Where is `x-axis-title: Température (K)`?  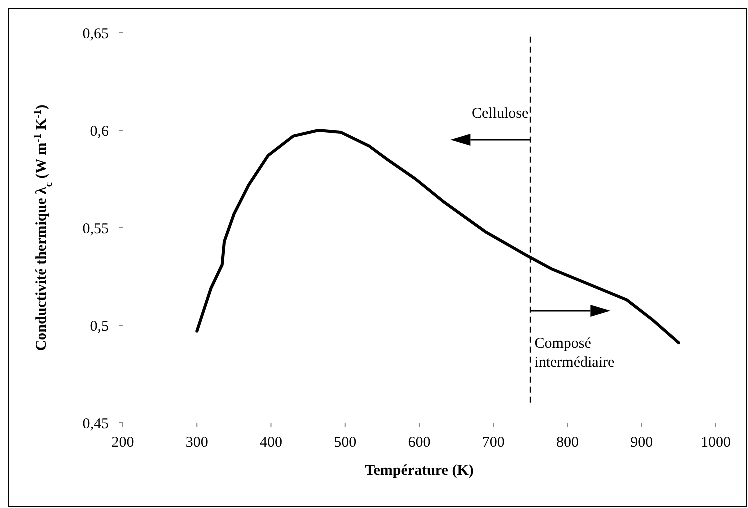
x-axis-title: Température (K) is located at coordinates (419, 471).